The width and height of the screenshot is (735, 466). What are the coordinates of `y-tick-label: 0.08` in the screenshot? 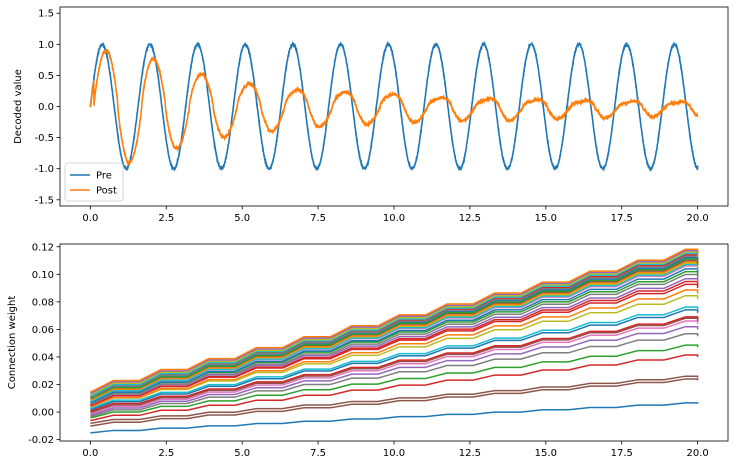 It's located at (43, 302).